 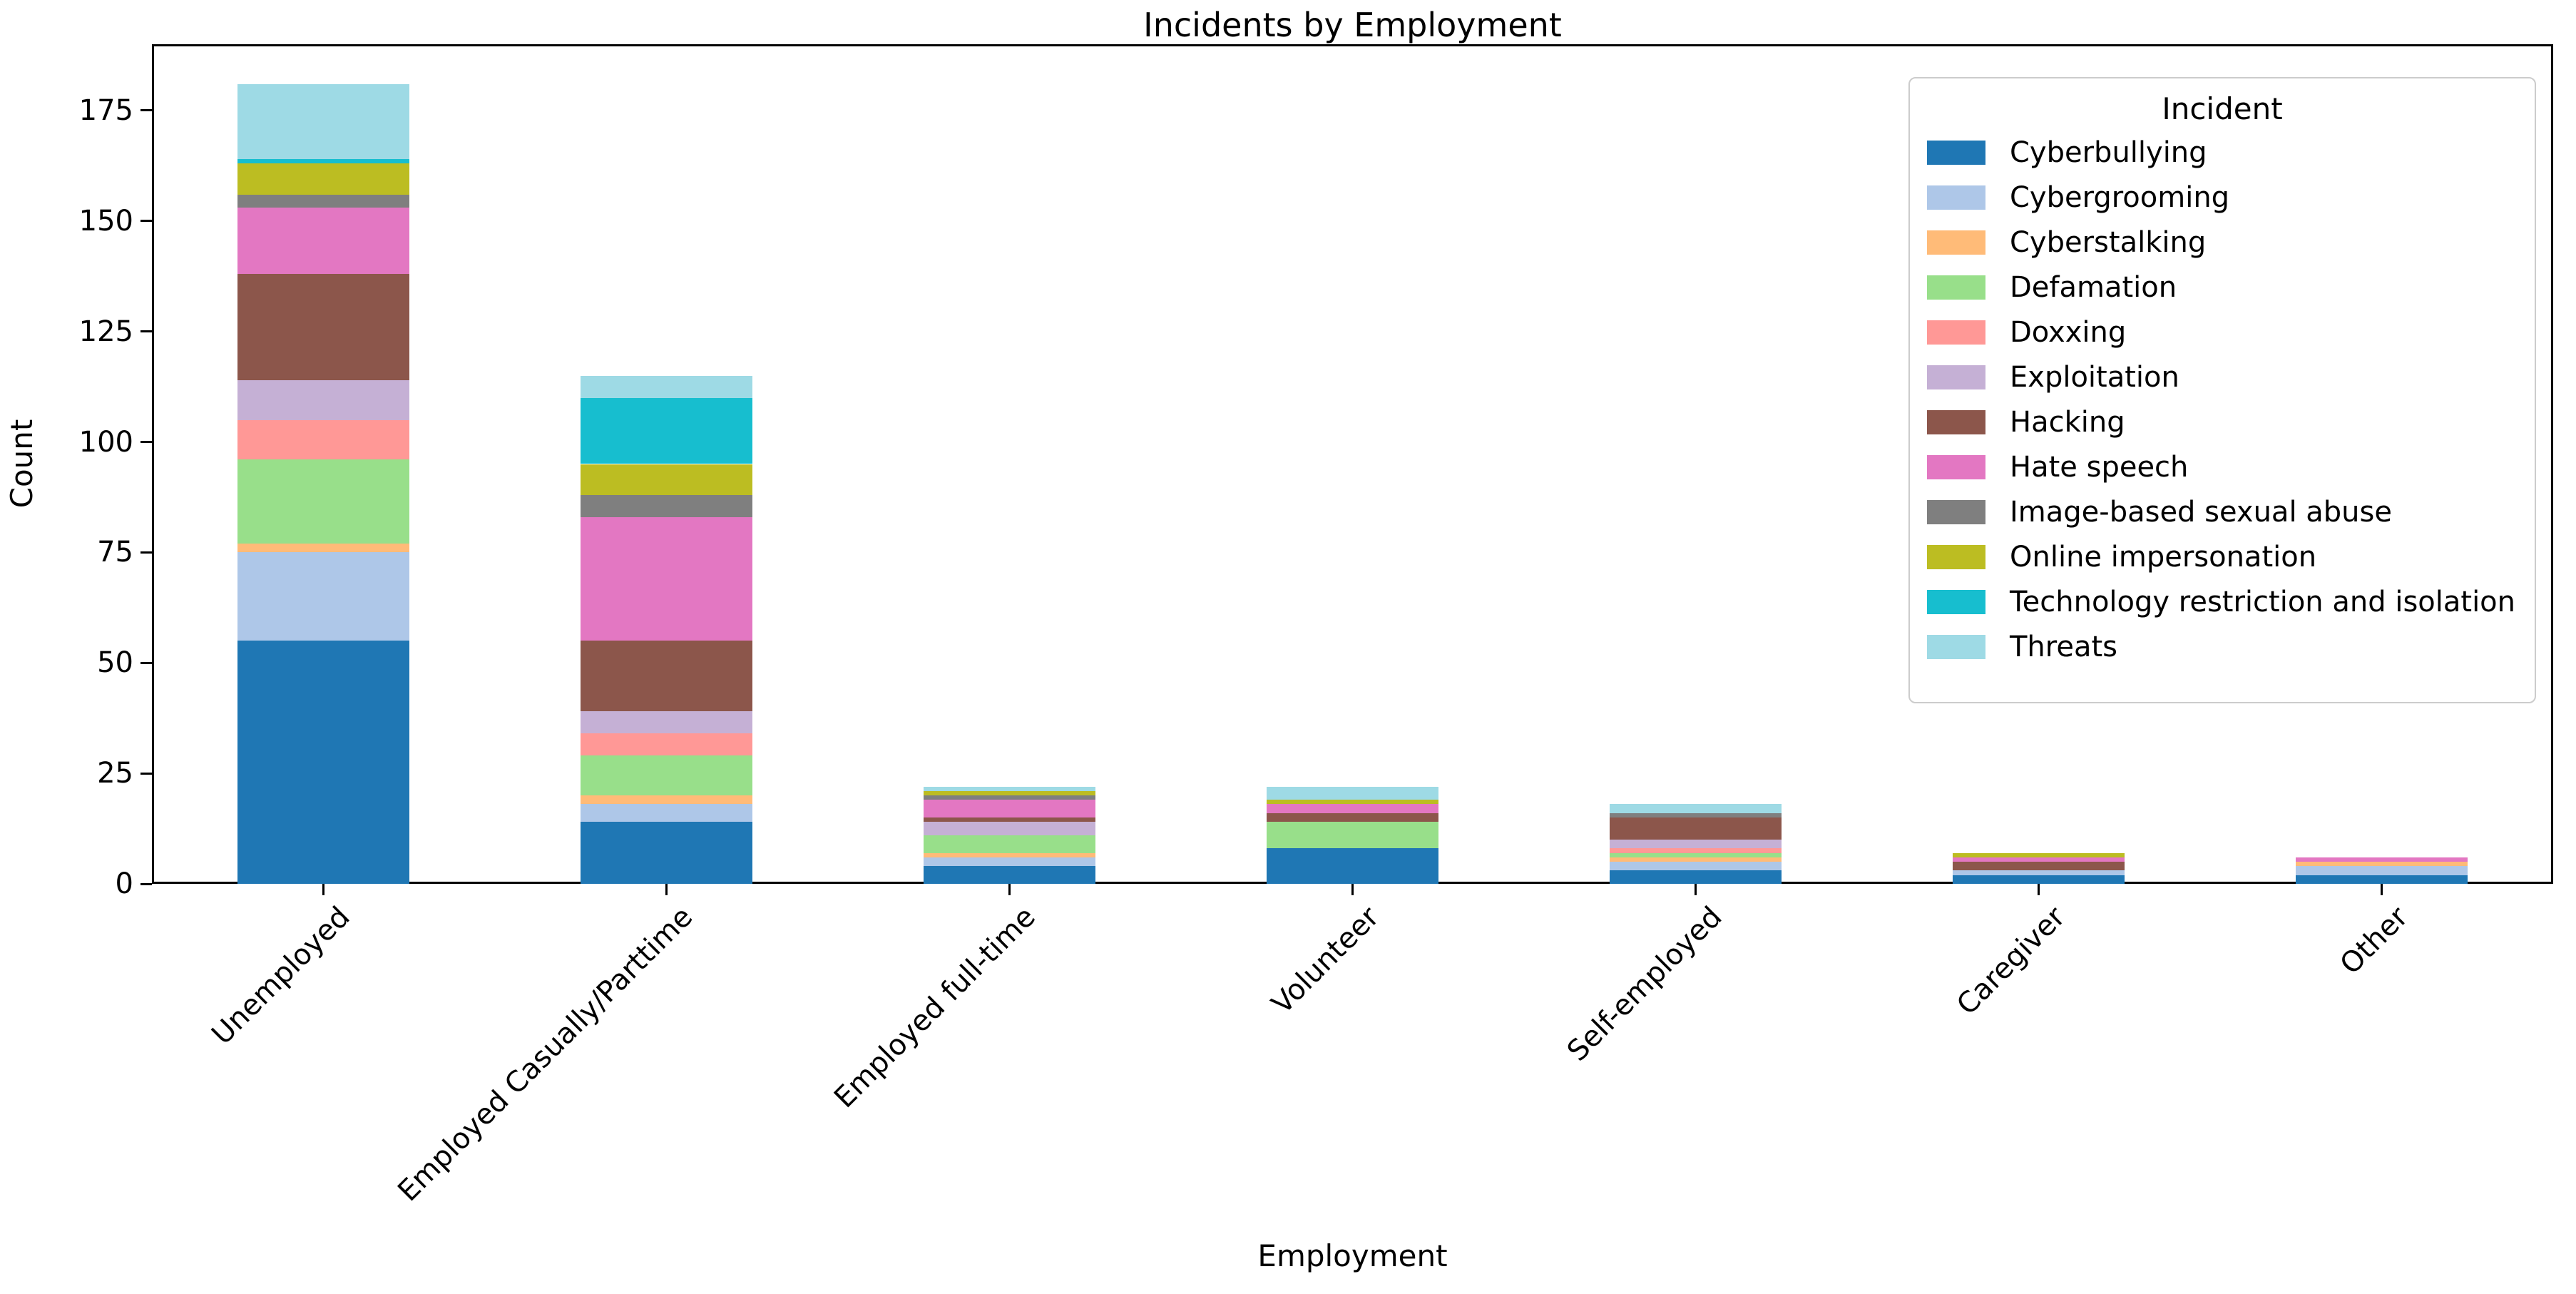 I want to click on x-tick-label: Caregiver, so click(x=2011, y=961).